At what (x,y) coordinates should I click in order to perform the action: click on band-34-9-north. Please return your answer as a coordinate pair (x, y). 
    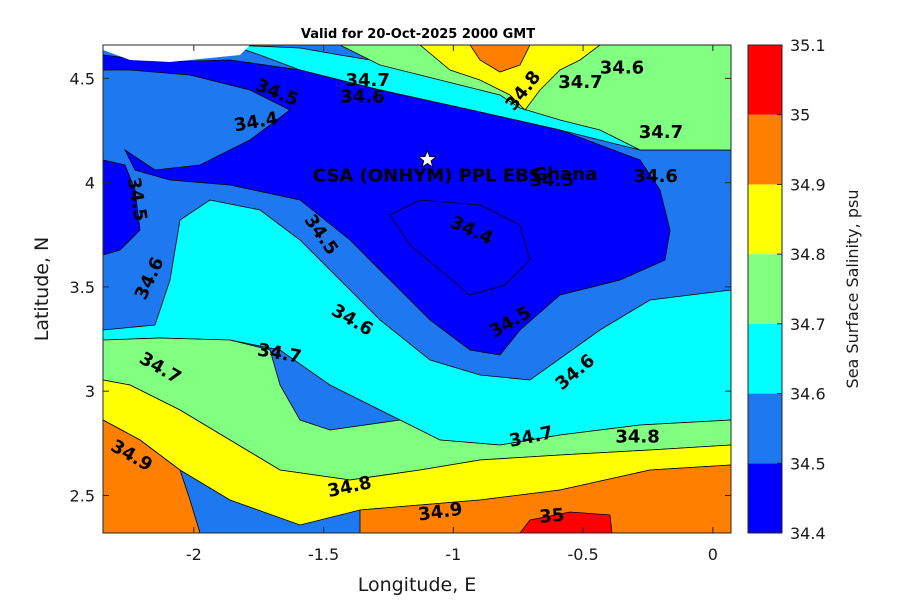
    Looking at the image, I should click on (500, 59).